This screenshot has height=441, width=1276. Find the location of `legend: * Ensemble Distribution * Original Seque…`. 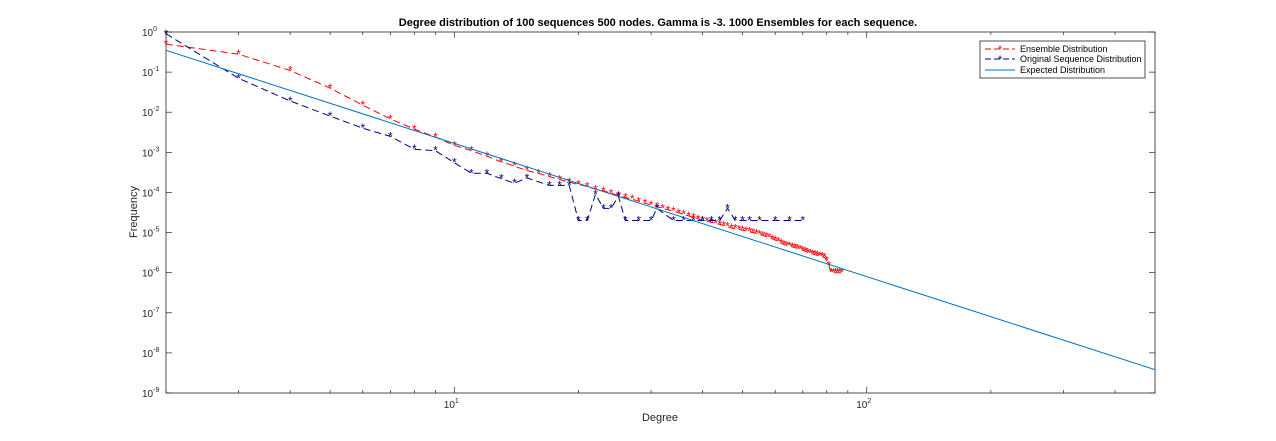

legend: * Ensemble Distribution * Original Seque… is located at coordinates (1062, 59).